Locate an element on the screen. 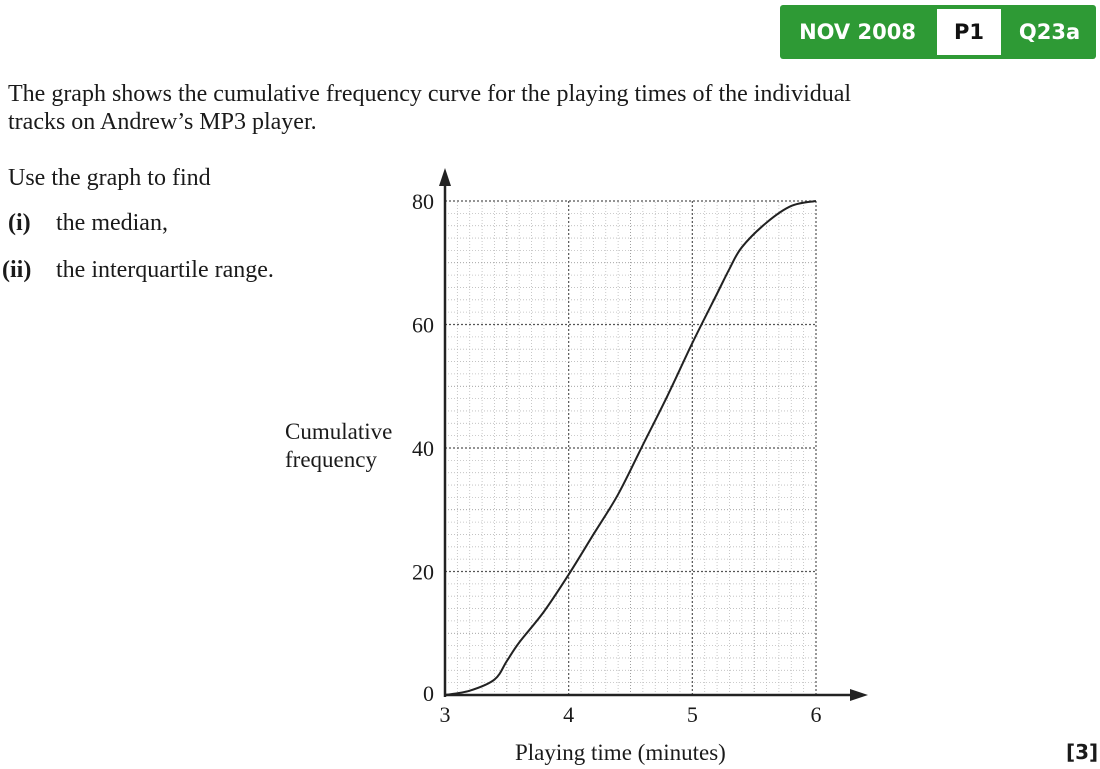 The height and width of the screenshot is (769, 1100). paper-label: P1 is located at coordinates (969, 32).